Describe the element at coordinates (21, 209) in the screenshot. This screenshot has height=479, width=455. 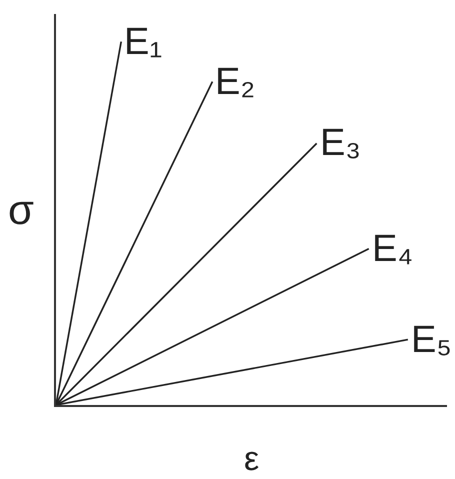
I see `y-axis-title: σ` at that location.